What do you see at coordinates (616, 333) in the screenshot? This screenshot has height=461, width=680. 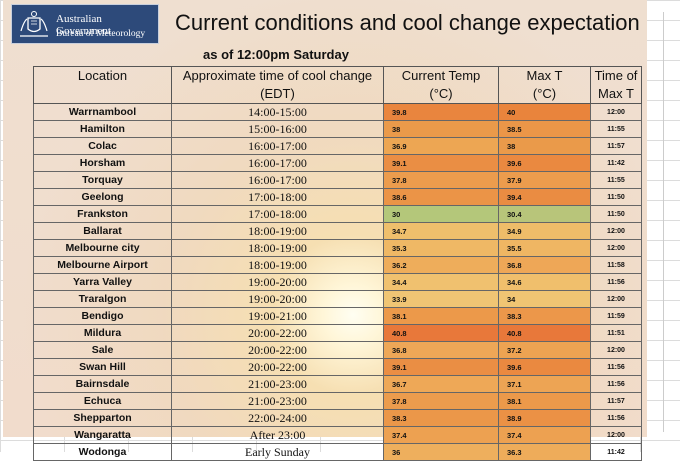 I see `time-of-max-cell: 11:51` at bounding box center [616, 333].